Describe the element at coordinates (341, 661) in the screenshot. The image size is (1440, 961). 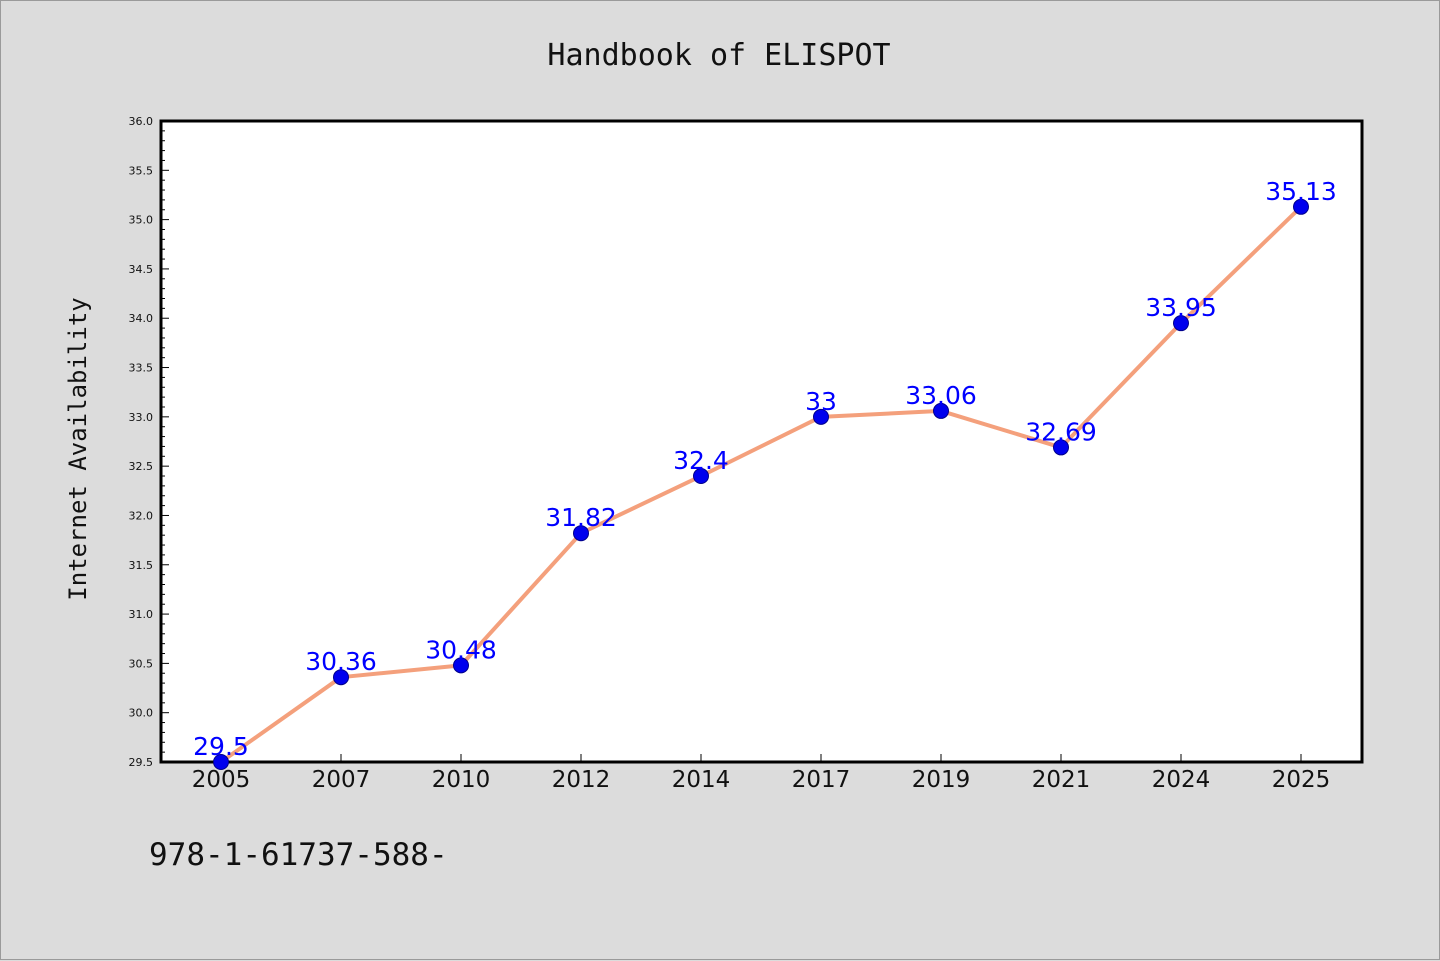
I see `data-label: 30.36` at that location.